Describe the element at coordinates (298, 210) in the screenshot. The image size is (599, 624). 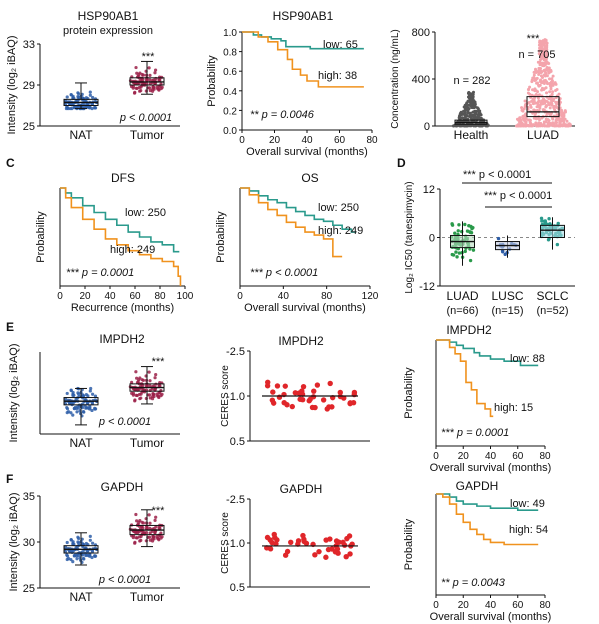
I see `km-curve-low` at that location.